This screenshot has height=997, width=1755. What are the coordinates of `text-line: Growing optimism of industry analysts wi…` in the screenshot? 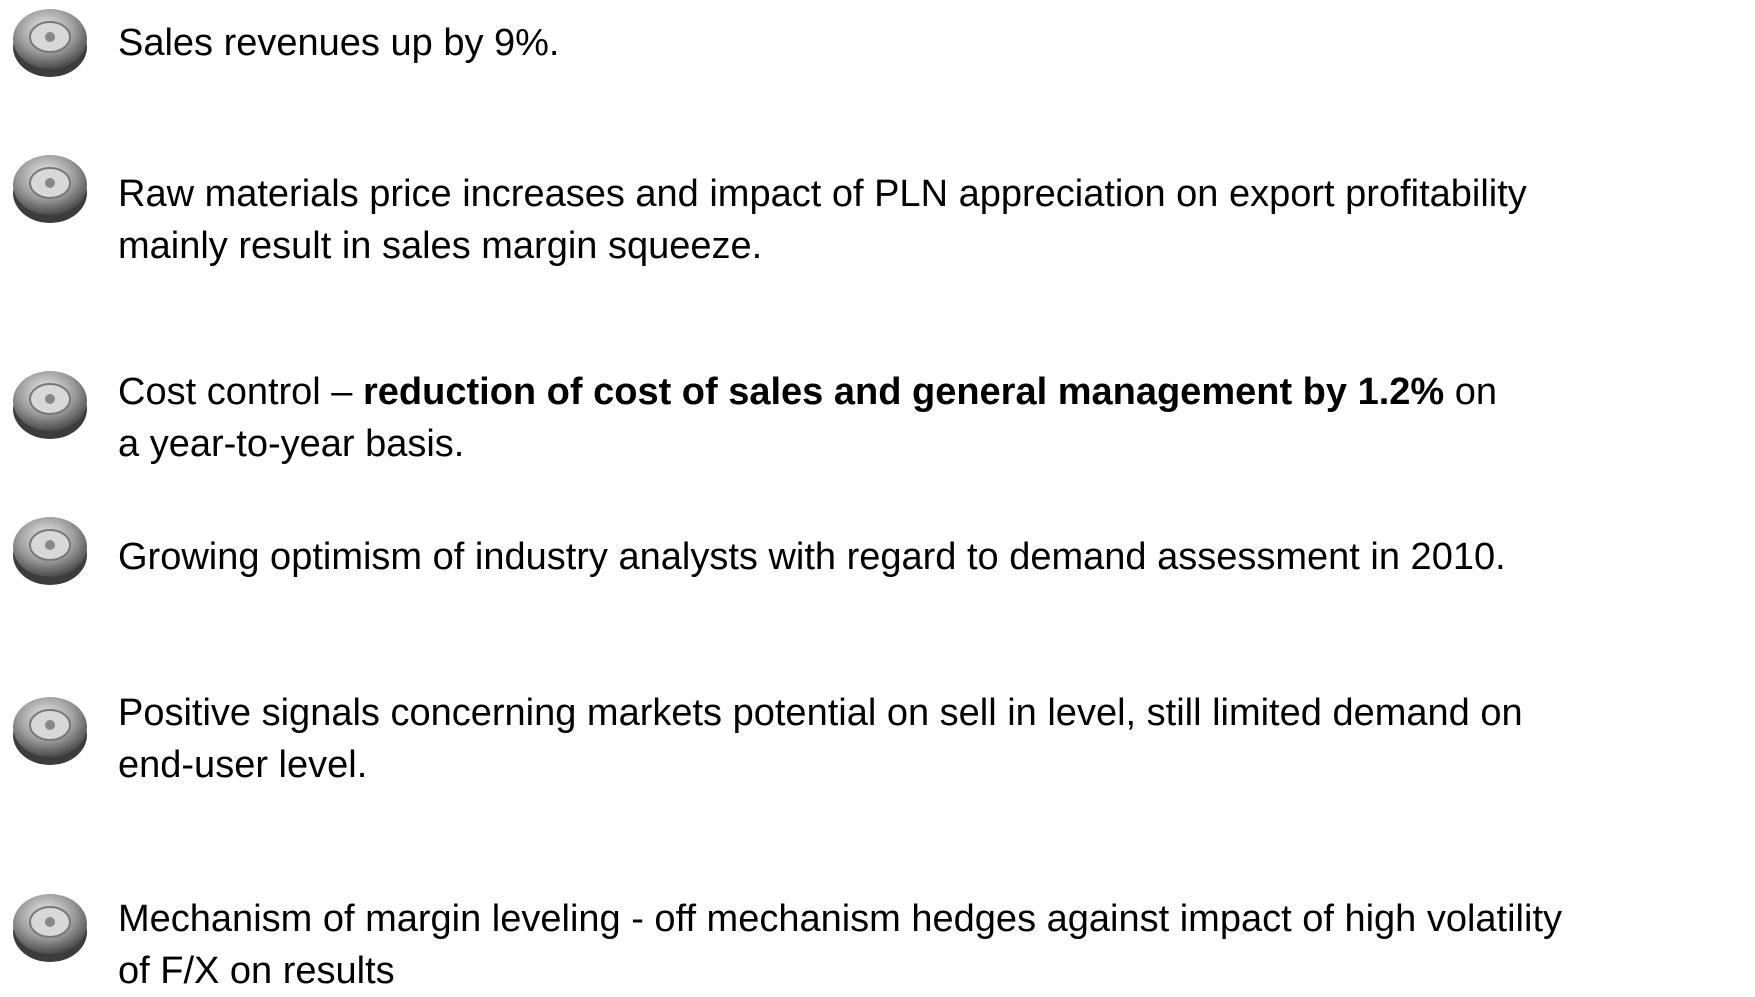 It's located at (812, 557).